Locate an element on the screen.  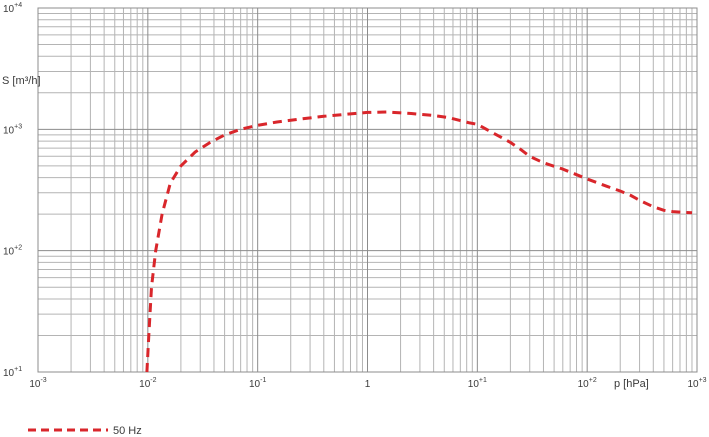
x-axis-label: p [hPa] is located at coordinates (631, 384).